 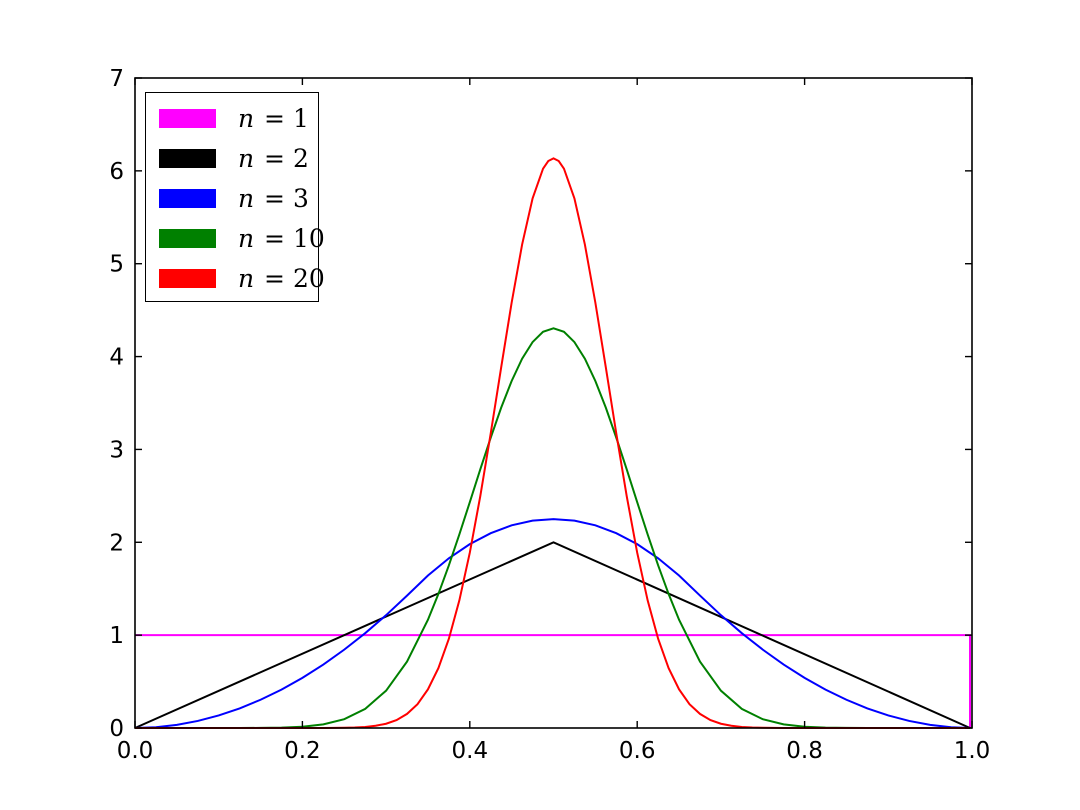 I want to click on x-tick-label: 0.6, so click(x=637, y=751).